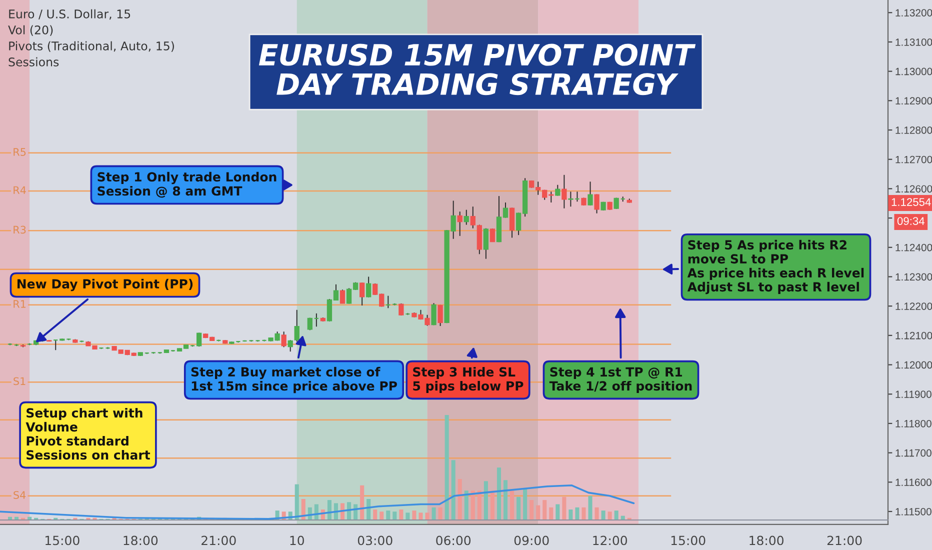 The height and width of the screenshot is (550, 932). Describe the element at coordinates (105, 285) in the screenshot. I see `annotation: New Day Pivot Point (PP)` at that location.